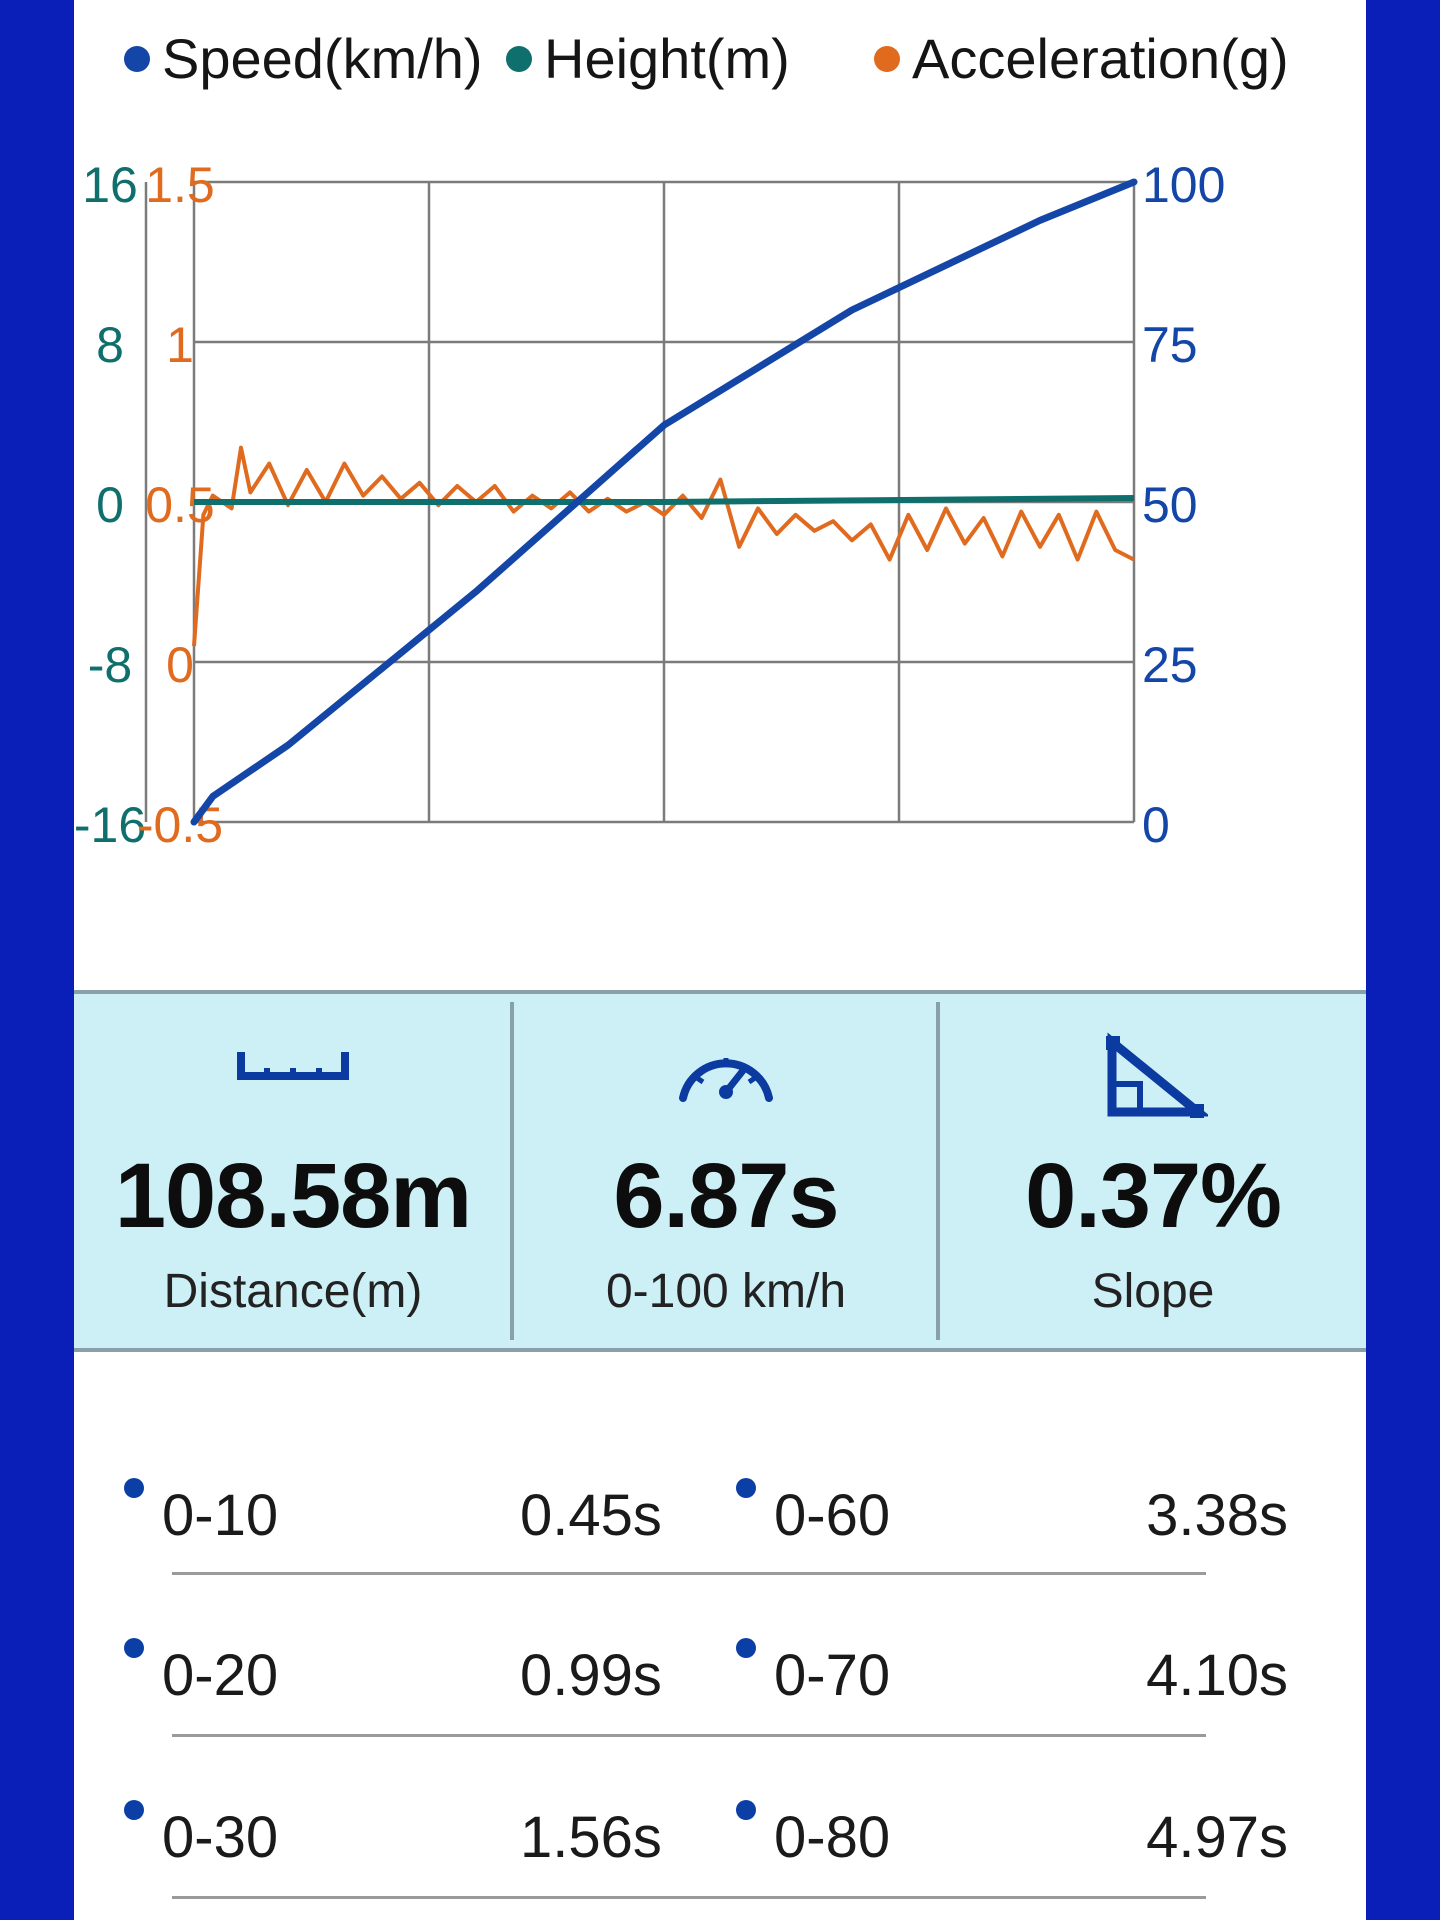  Describe the element at coordinates (293, 1291) in the screenshot. I see `distance-label: Distance(m)` at that location.